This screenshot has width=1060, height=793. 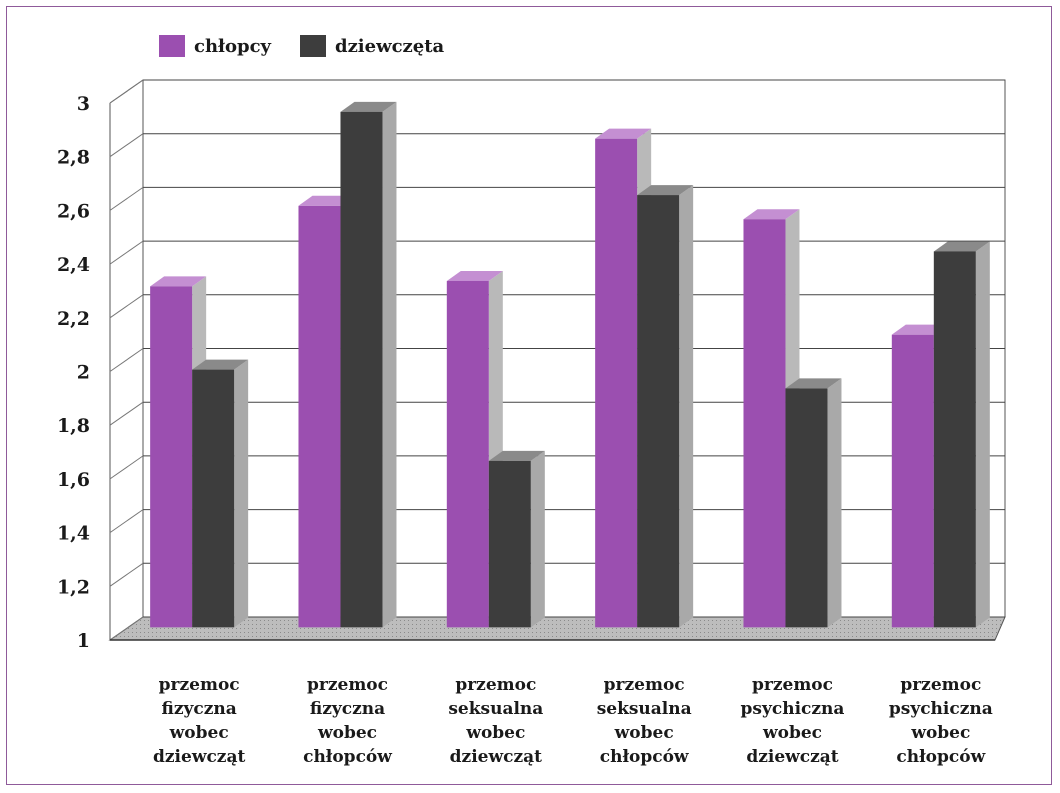 I want to click on y-tick-label: 3, so click(x=83, y=104).